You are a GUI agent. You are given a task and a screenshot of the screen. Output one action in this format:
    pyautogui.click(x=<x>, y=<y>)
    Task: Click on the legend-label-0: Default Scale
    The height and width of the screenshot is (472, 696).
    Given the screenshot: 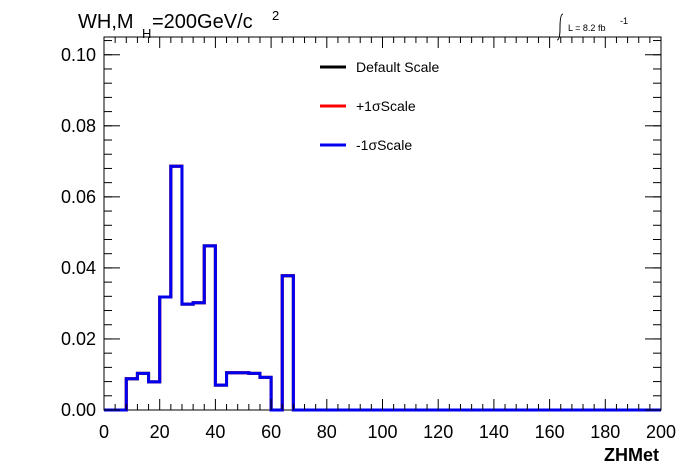 What is the action you would take?
    pyautogui.click(x=397, y=67)
    